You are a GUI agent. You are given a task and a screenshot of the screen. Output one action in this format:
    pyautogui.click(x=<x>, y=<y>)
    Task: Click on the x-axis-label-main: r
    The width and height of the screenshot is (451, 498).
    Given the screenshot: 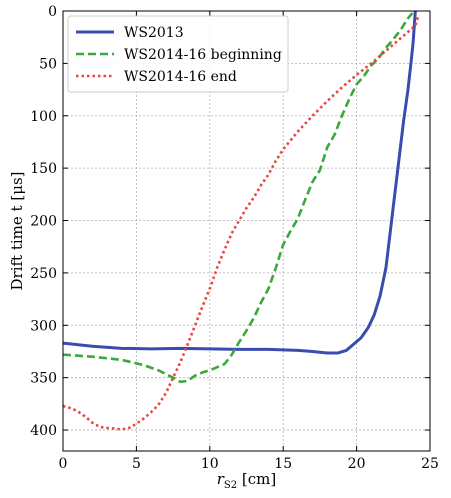 What is the action you would take?
    pyautogui.click(x=221, y=479)
    